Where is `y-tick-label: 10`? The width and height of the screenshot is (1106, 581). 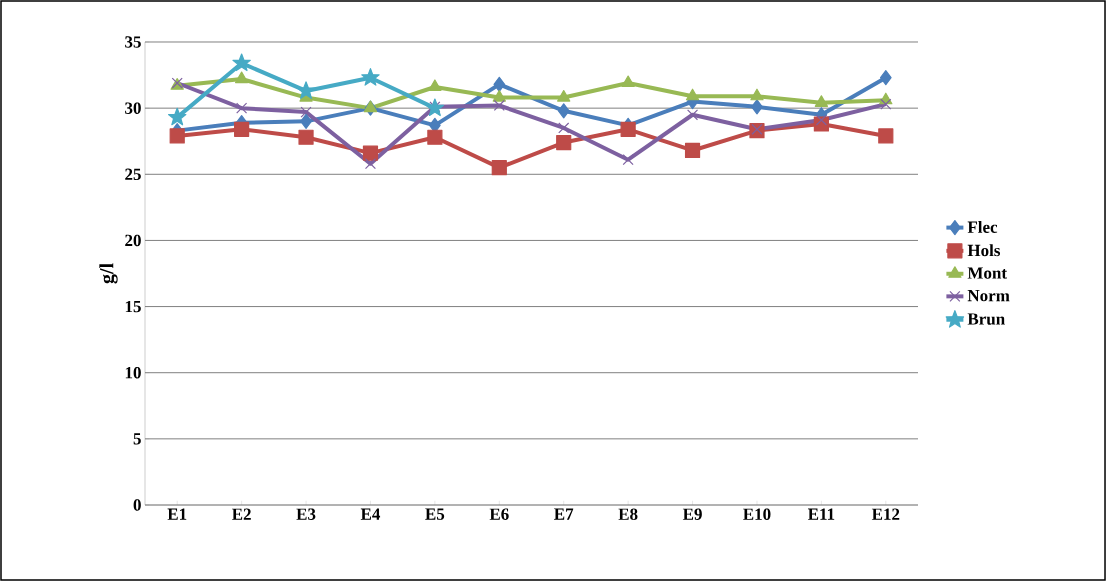
y-tick-label: 10 is located at coordinates (133, 372).